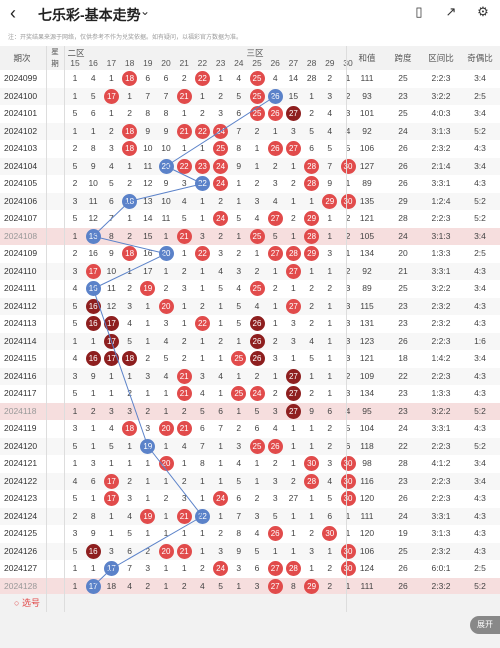  What do you see at coordinates (22, 58) in the screenshot?
I see `period-column-header: 期次` at bounding box center [22, 58].